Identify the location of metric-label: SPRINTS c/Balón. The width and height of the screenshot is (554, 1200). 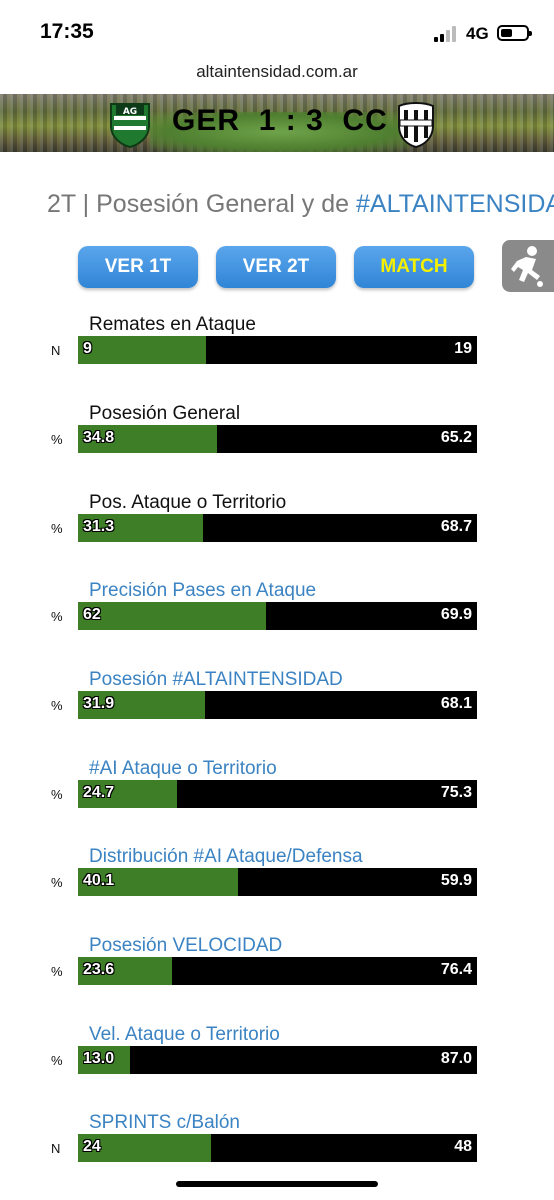
(164, 1122).